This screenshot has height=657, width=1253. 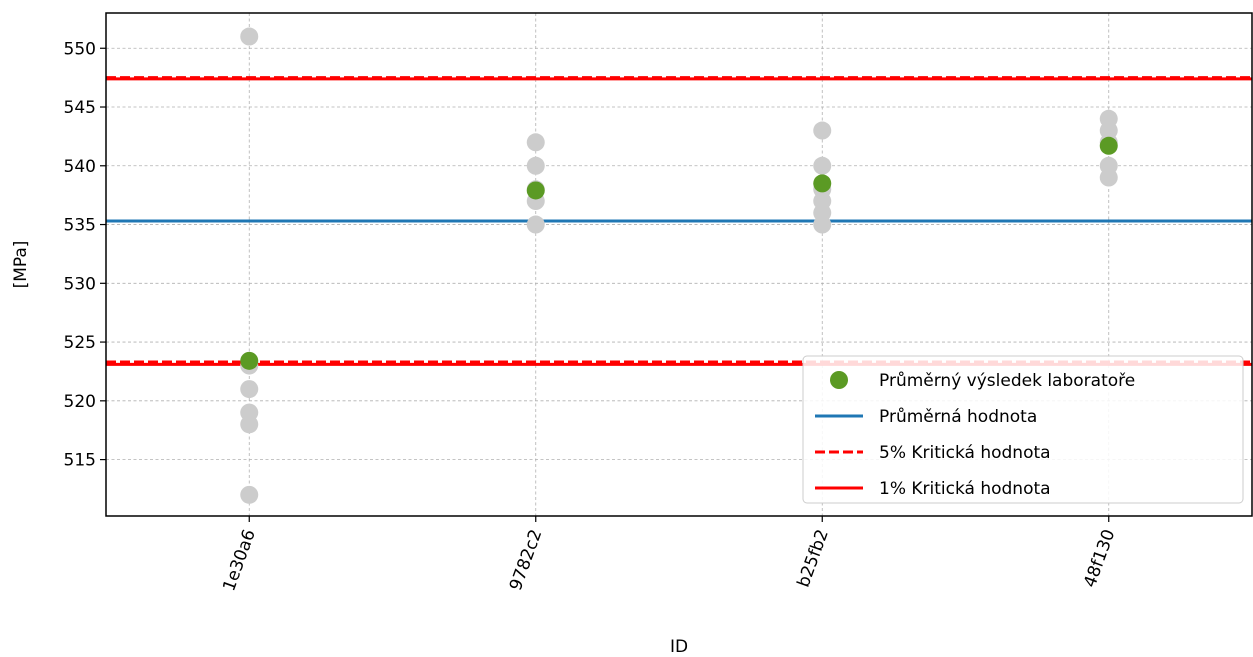 What do you see at coordinates (85, 255) in the screenshot?
I see `y-axis-ticks: 515 520 525 530 535 540 545 550` at bounding box center [85, 255].